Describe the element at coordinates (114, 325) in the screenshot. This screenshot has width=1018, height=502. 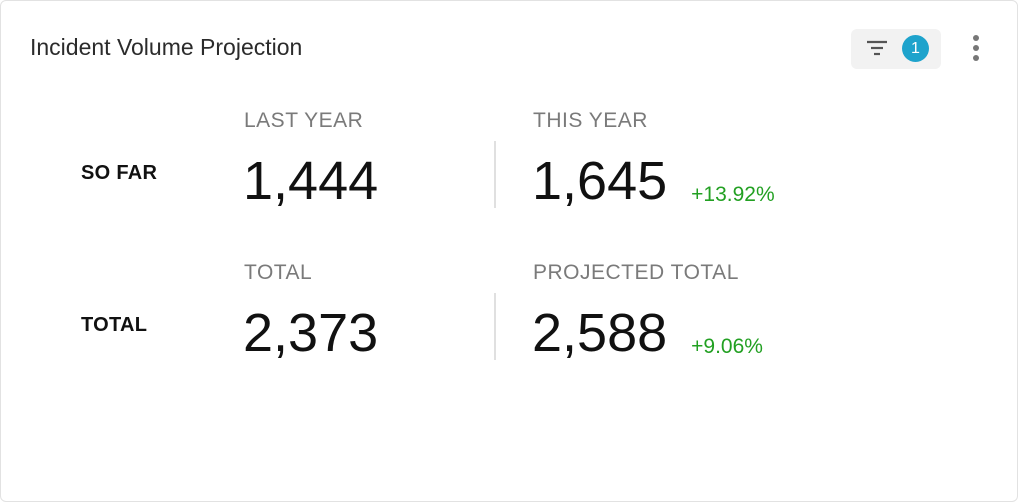
I see `row-label: TOTAL` at that location.